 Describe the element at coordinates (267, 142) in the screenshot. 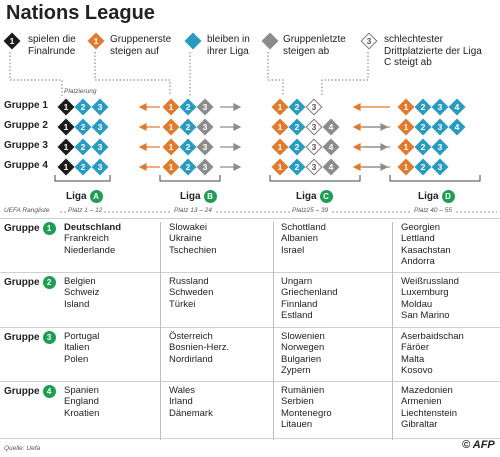

I see `movement-arrows` at that location.